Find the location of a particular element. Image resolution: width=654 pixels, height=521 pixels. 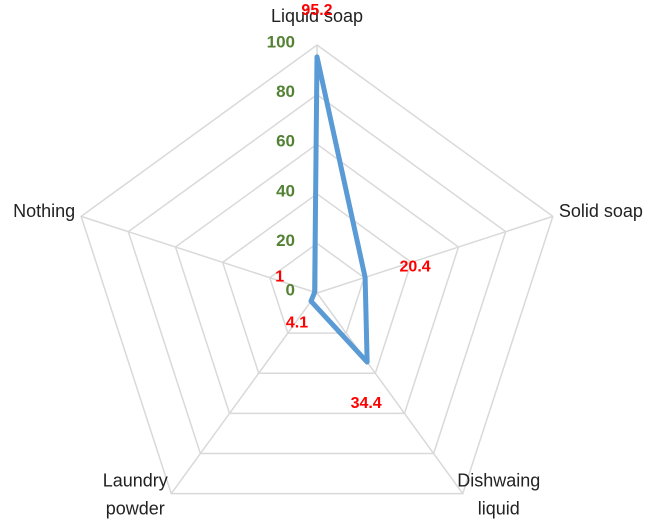

category-label: Laundry powder is located at coordinates (135, 494).